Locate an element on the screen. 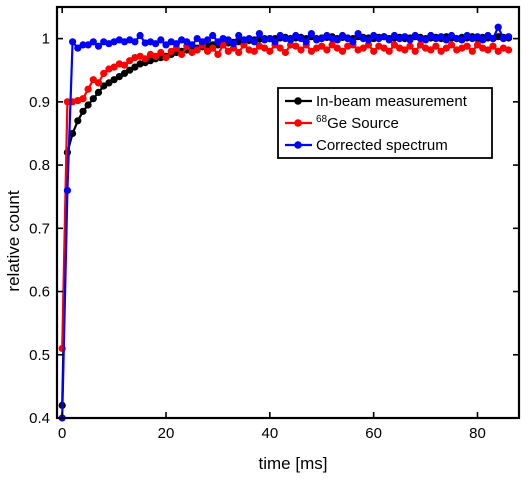 This screenshot has width=529, height=482. x-tick-label: 20 is located at coordinates (166, 433).